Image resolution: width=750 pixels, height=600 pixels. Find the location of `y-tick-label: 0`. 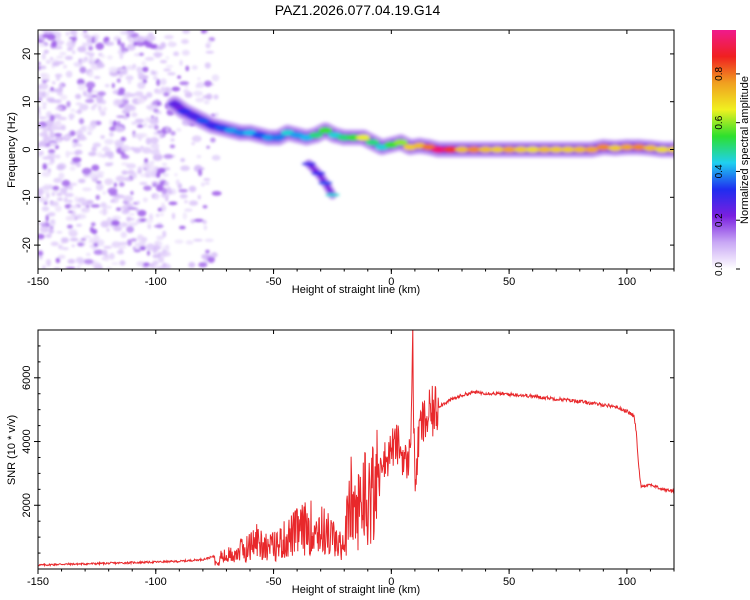

y-tick-label: 0 is located at coordinates (27, 149).